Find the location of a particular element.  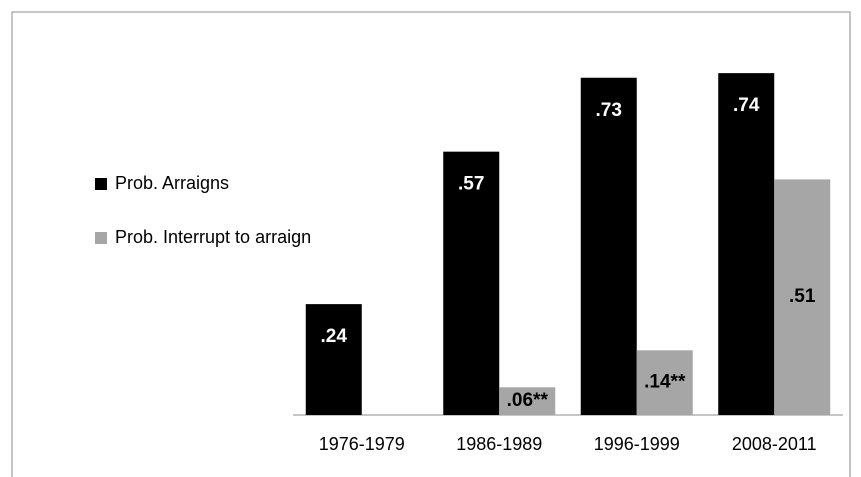

x-tick-label: 1976-1979 is located at coordinates (362, 444).